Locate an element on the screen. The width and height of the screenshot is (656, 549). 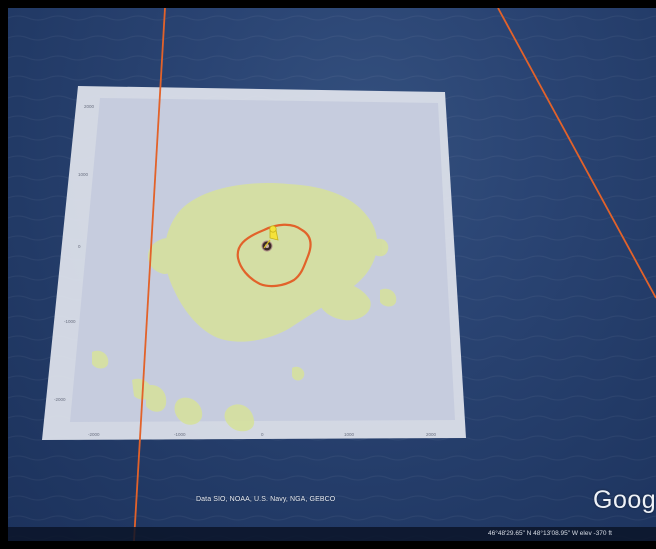
y-tick-label: 0 is located at coordinates (79, 246).